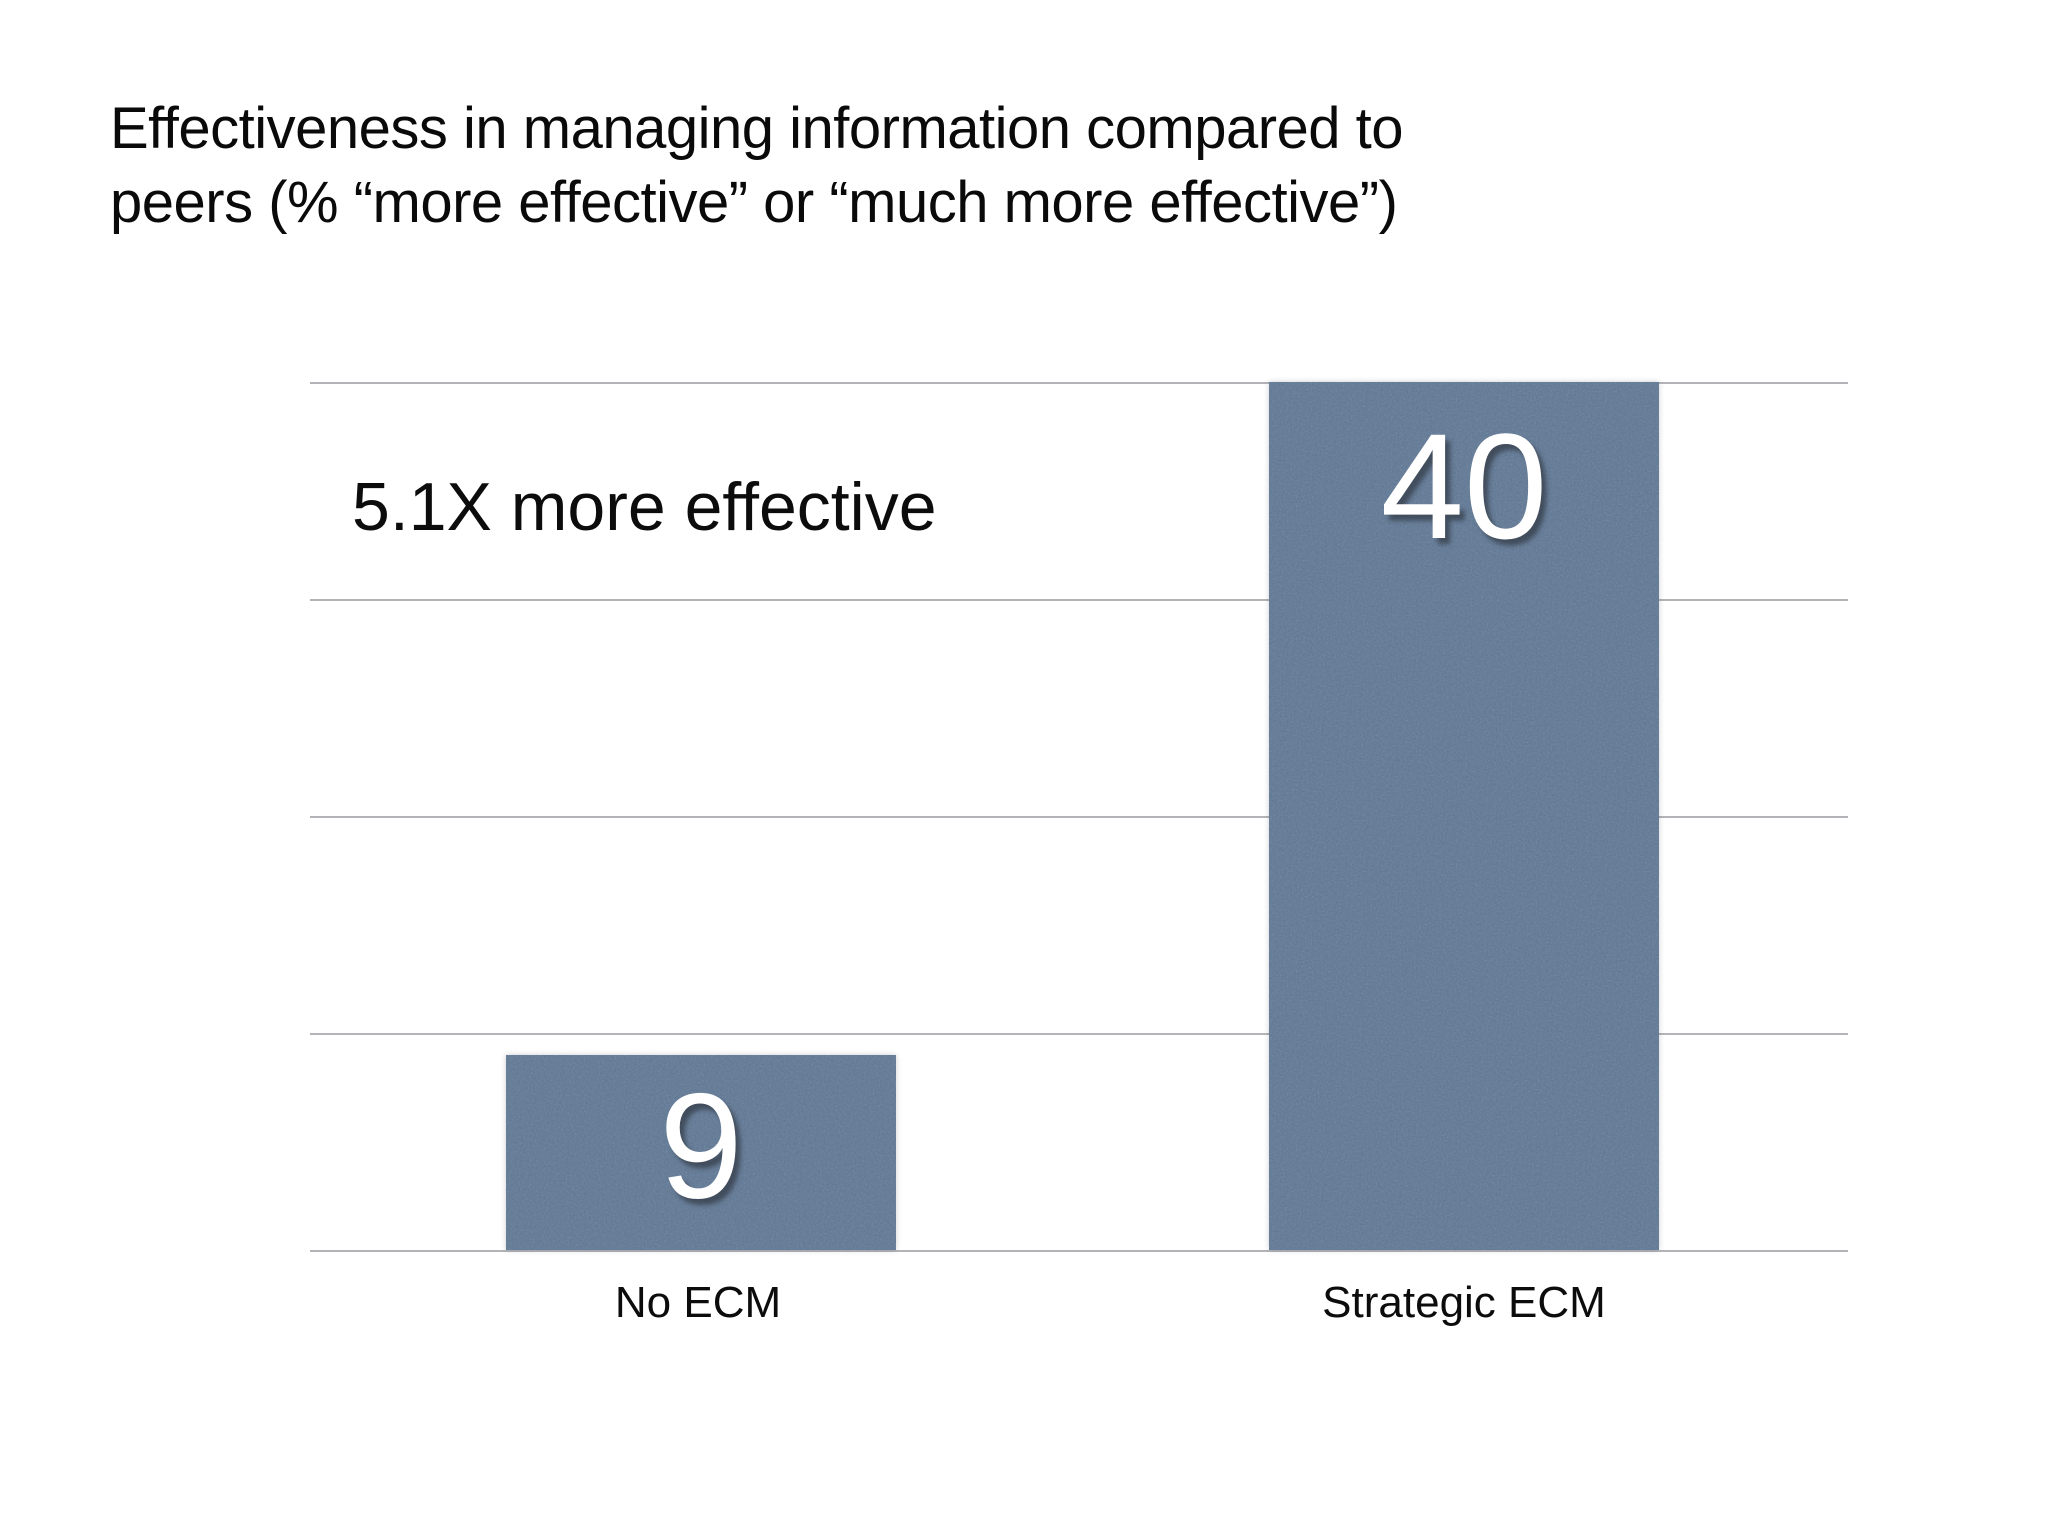  Describe the element at coordinates (1464, 1302) in the screenshot. I see `category-label-strategic-ecm: Strategic ECM` at that location.